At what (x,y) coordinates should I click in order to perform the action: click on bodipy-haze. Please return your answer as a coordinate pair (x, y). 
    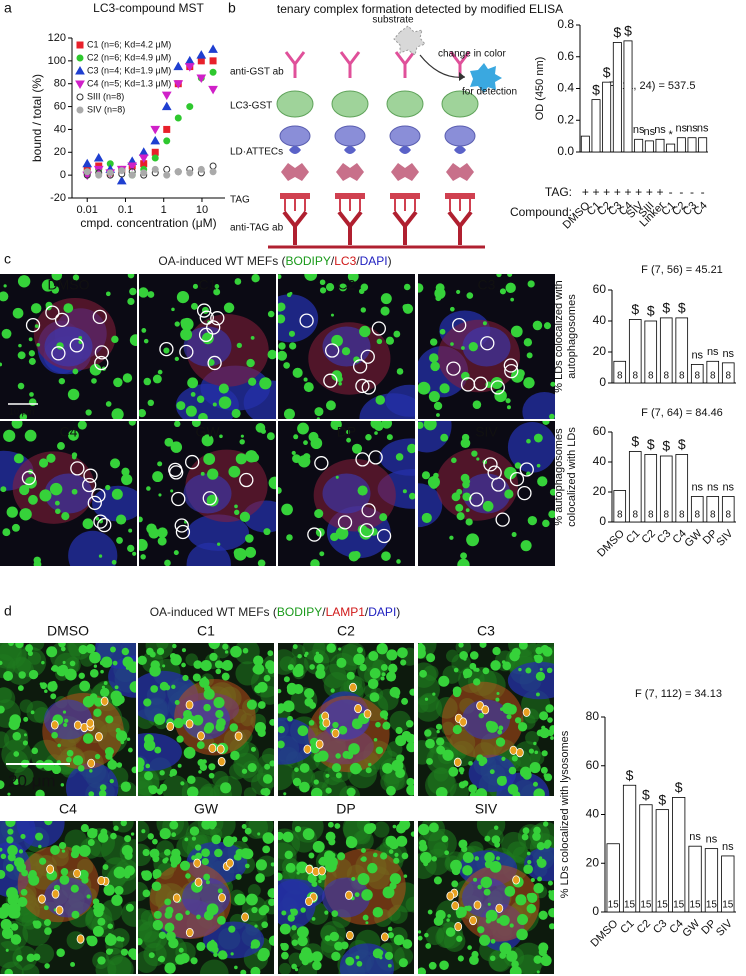
    Looking at the image, I should click on (423, 706).